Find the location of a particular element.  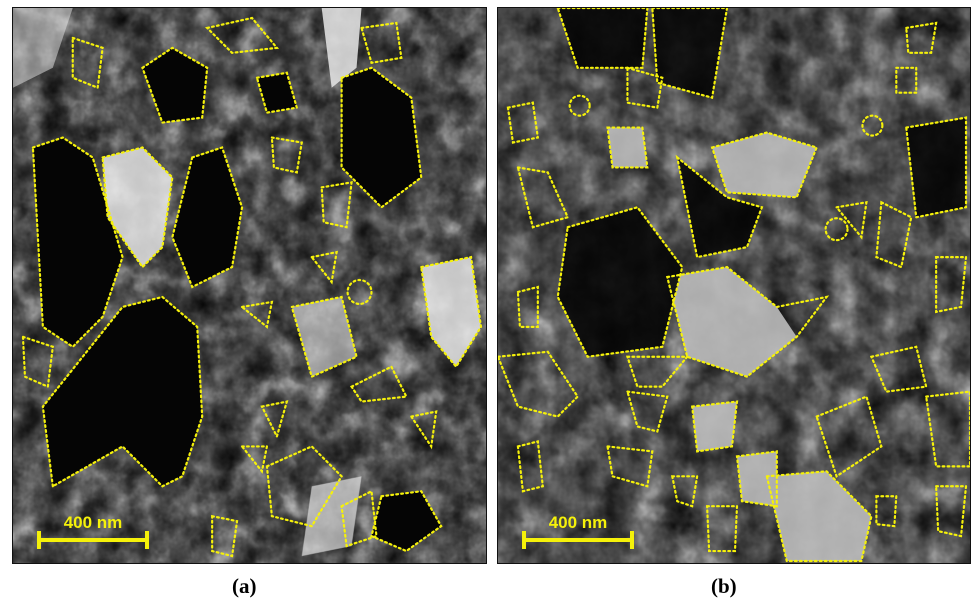

scale-bar-a: 400 nm is located at coordinates (93, 531).